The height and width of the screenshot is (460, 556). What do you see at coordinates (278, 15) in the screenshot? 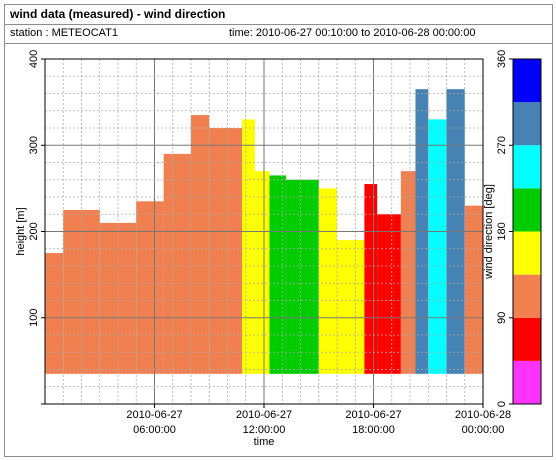
I see `title-bar: wind data (measured) - wind direction` at bounding box center [278, 15].